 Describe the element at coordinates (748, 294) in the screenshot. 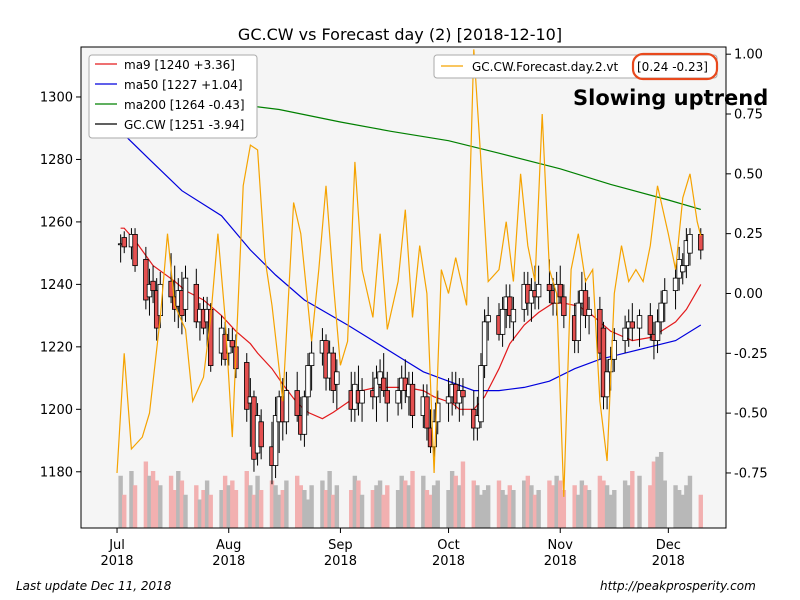

I see `y2-tick-label: 0.00` at that location.